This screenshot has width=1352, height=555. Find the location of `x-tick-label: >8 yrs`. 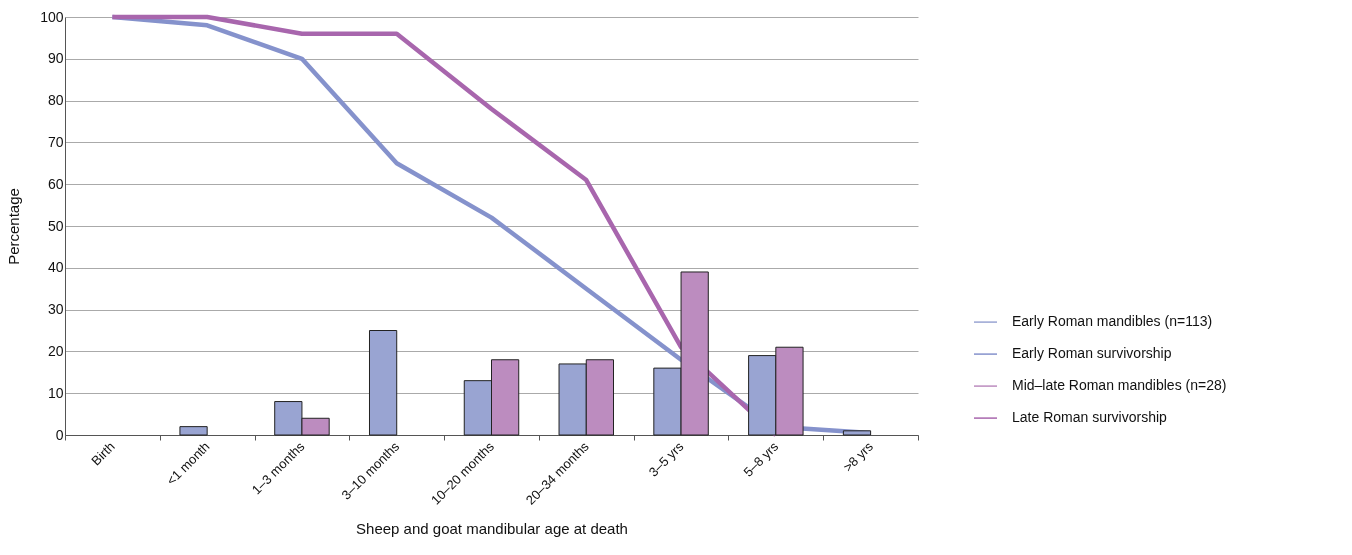

x-tick-label: >8 yrs is located at coordinates (858, 456).